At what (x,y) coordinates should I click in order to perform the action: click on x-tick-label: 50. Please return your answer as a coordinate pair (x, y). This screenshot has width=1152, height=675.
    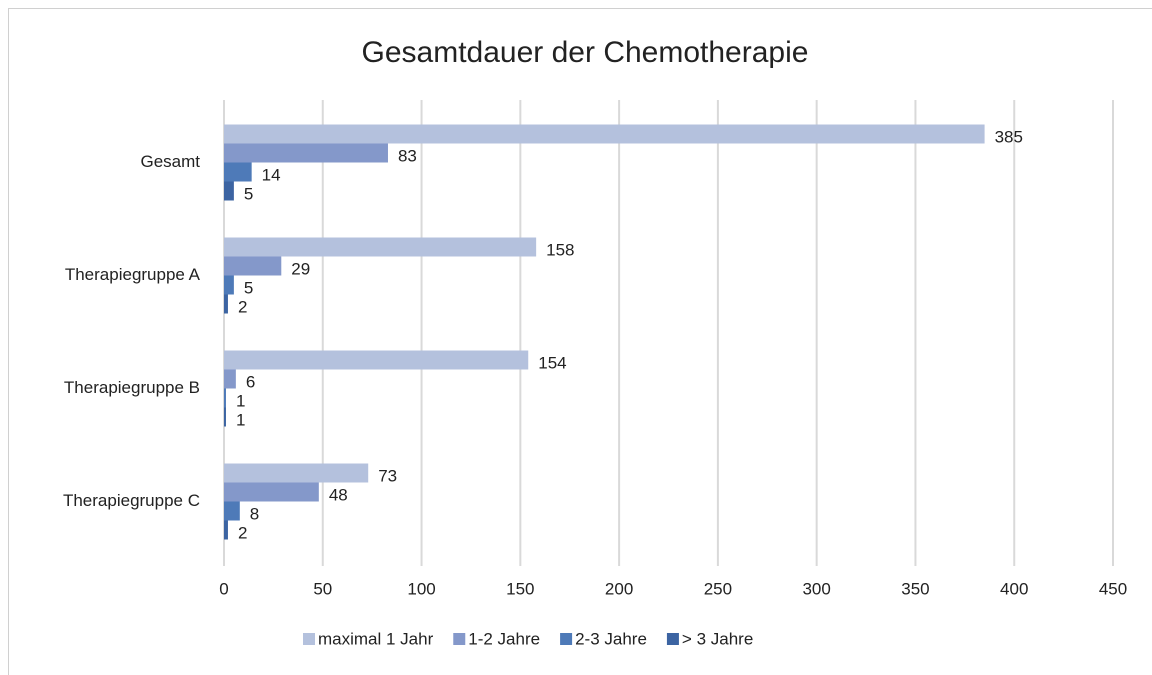
    Looking at the image, I should click on (322, 588).